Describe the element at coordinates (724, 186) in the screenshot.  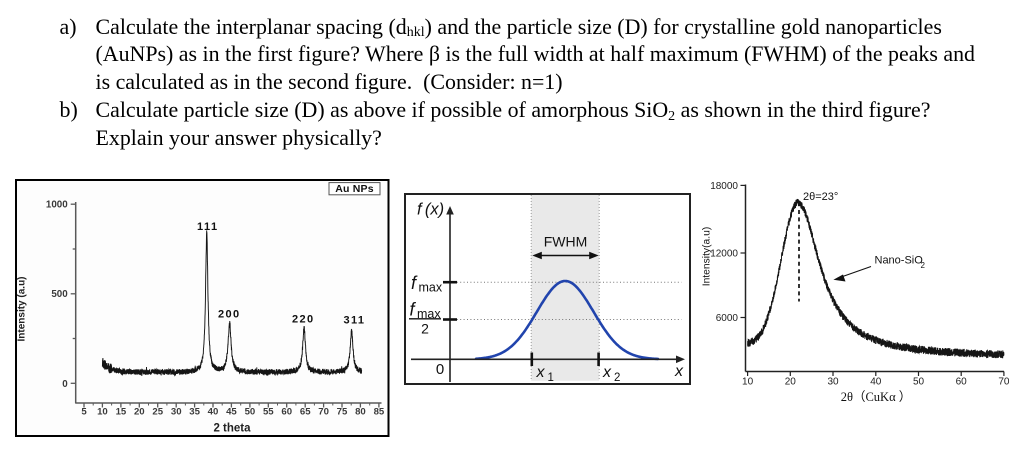
I see `svg-text: 18000` at that location.